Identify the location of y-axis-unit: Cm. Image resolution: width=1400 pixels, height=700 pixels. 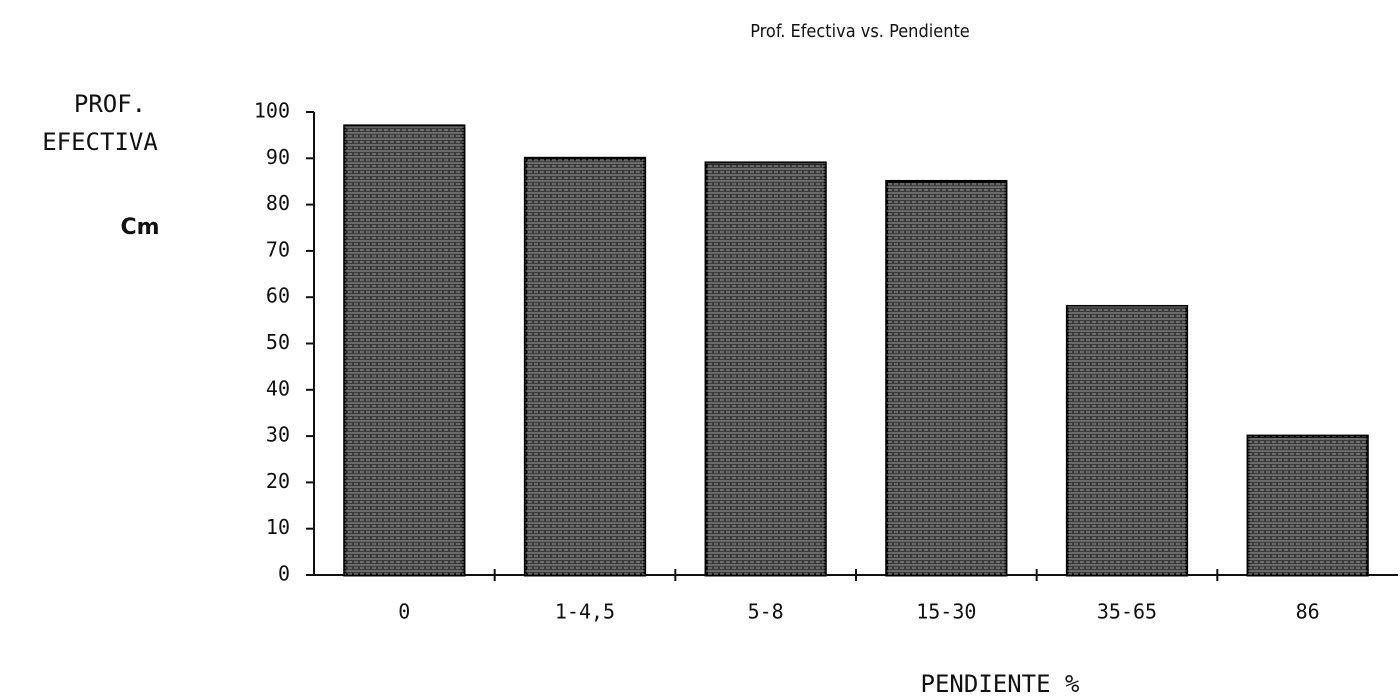
(139, 227).